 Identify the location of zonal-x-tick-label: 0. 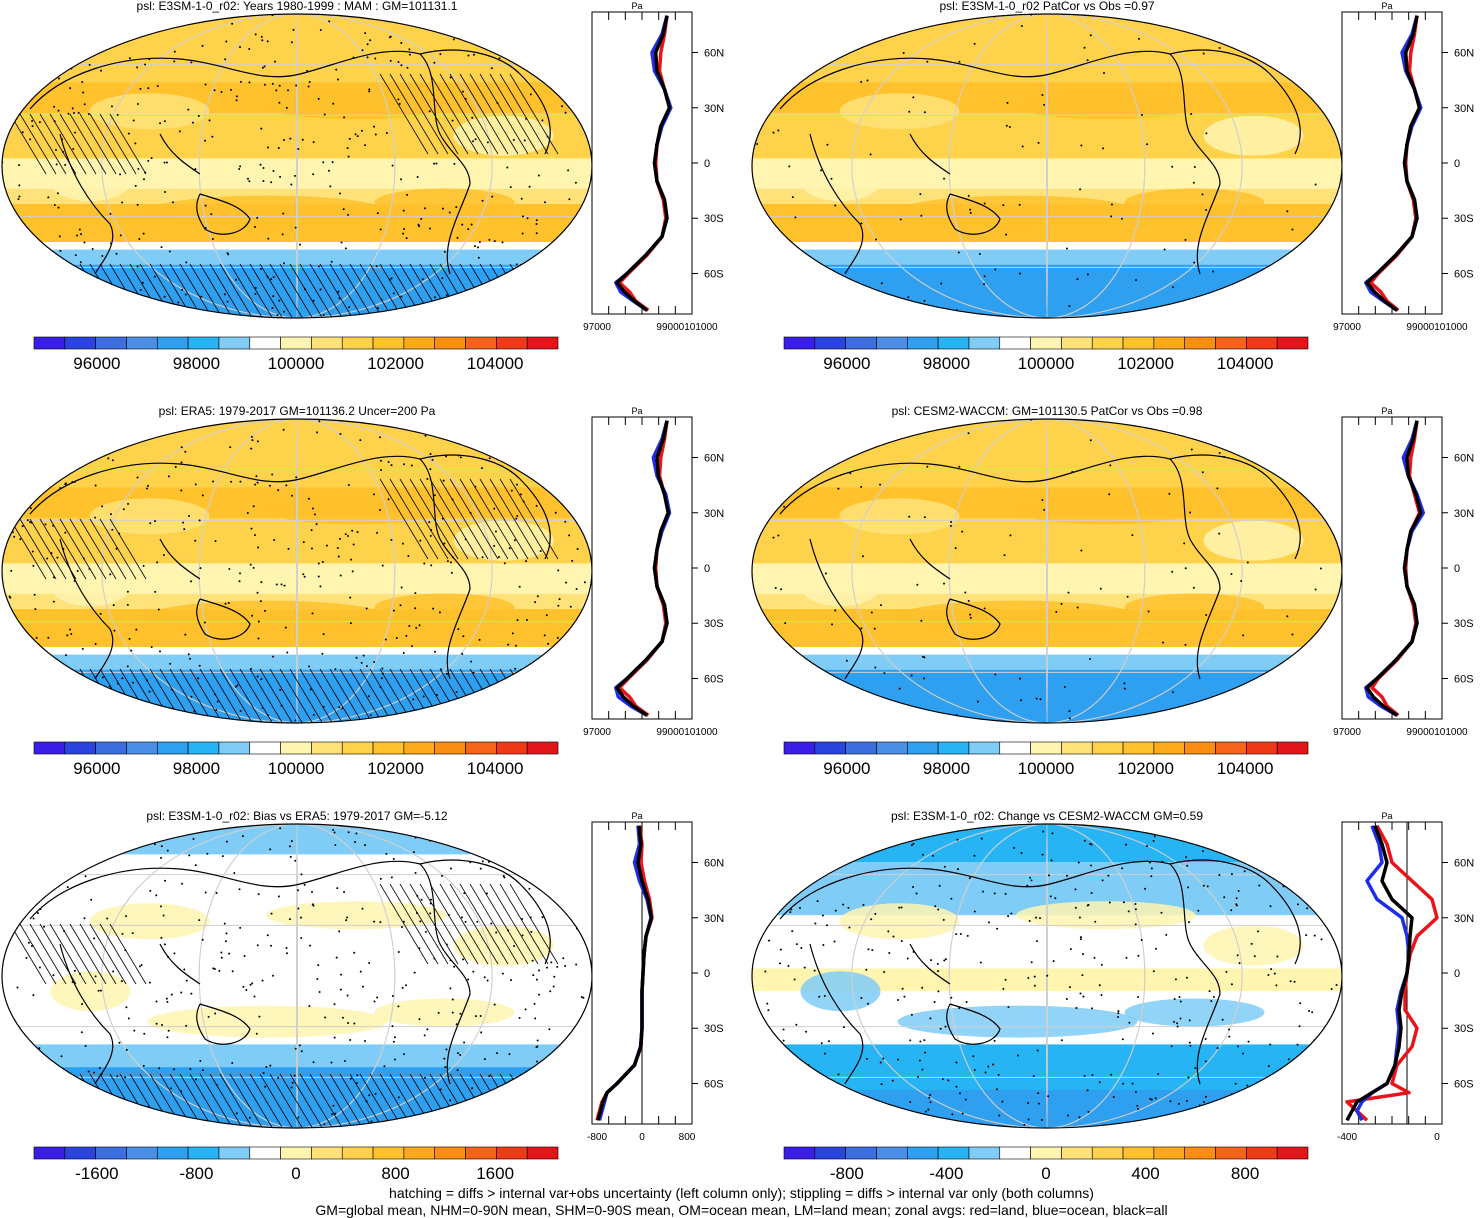
(1437, 1137).